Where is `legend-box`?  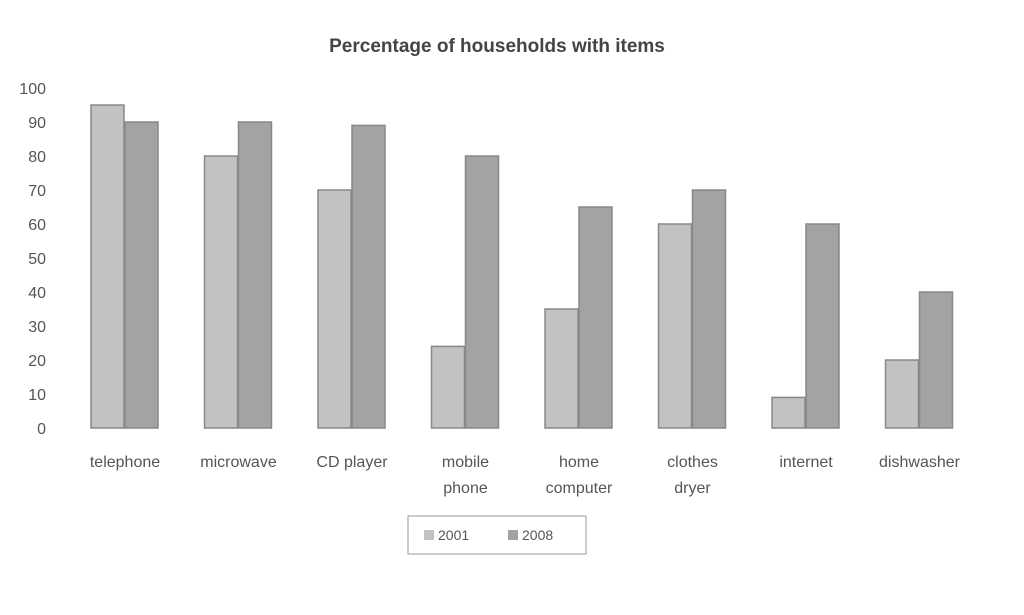 legend-box is located at coordinates (497, 535).